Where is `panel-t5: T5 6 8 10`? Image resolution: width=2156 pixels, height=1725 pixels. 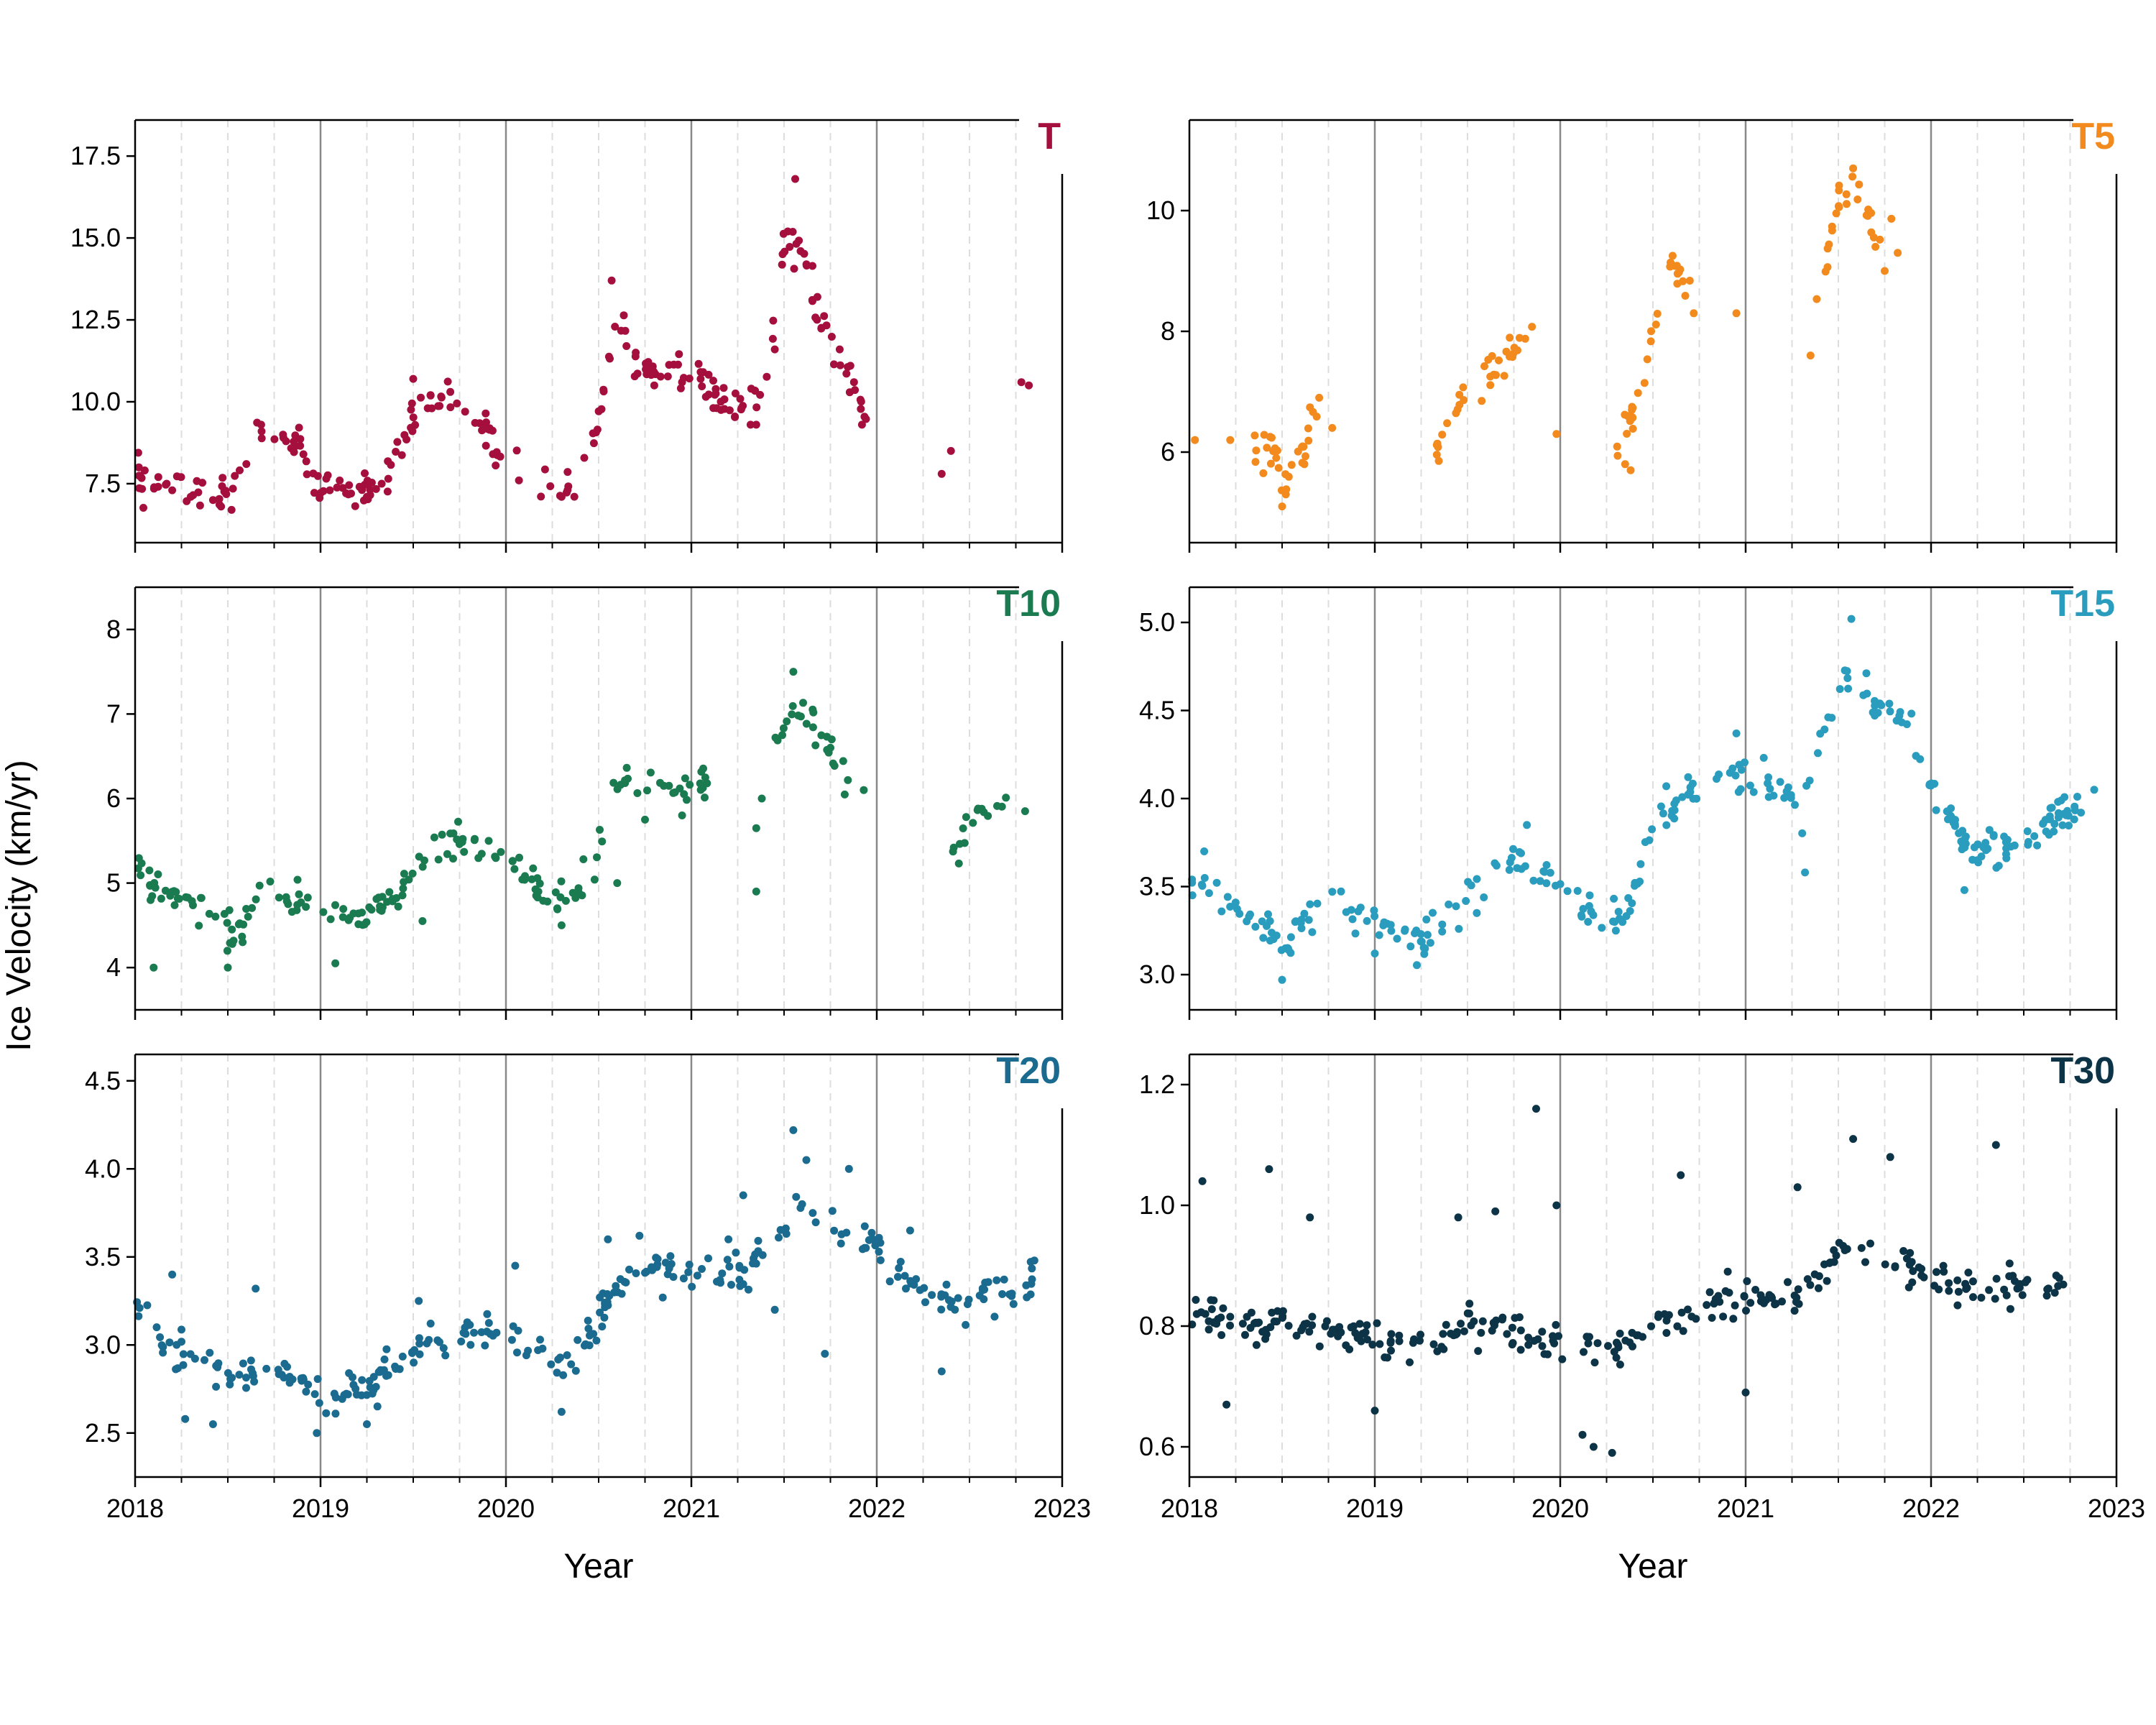 panel-t5: T5 6 8 10 is located at coordinates (1632, 334).